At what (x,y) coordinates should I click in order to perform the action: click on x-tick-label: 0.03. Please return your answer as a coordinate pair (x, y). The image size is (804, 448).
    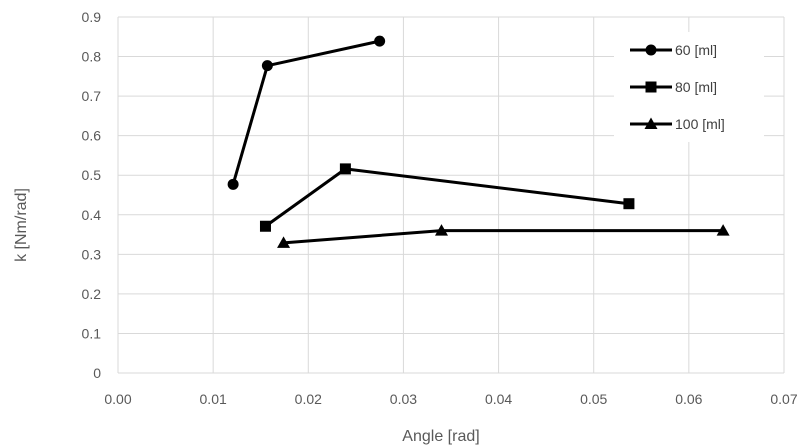
    Looking at the image, I should click on (403, 399).